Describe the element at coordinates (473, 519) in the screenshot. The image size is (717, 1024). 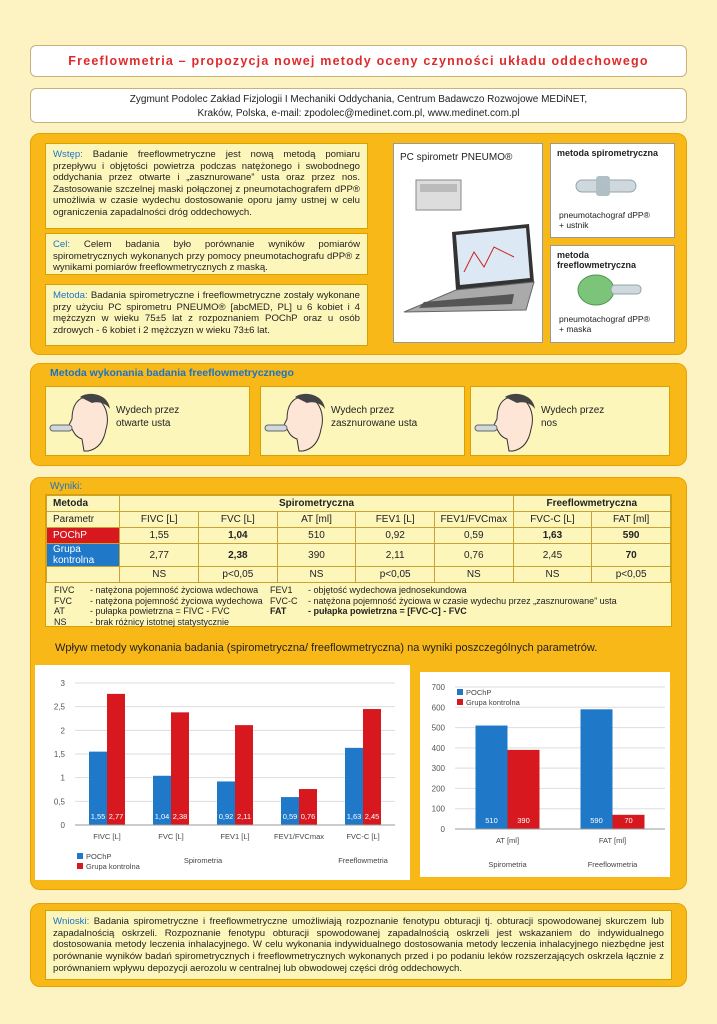
I see `table-cell: FEV1/FVCmax` at that location.